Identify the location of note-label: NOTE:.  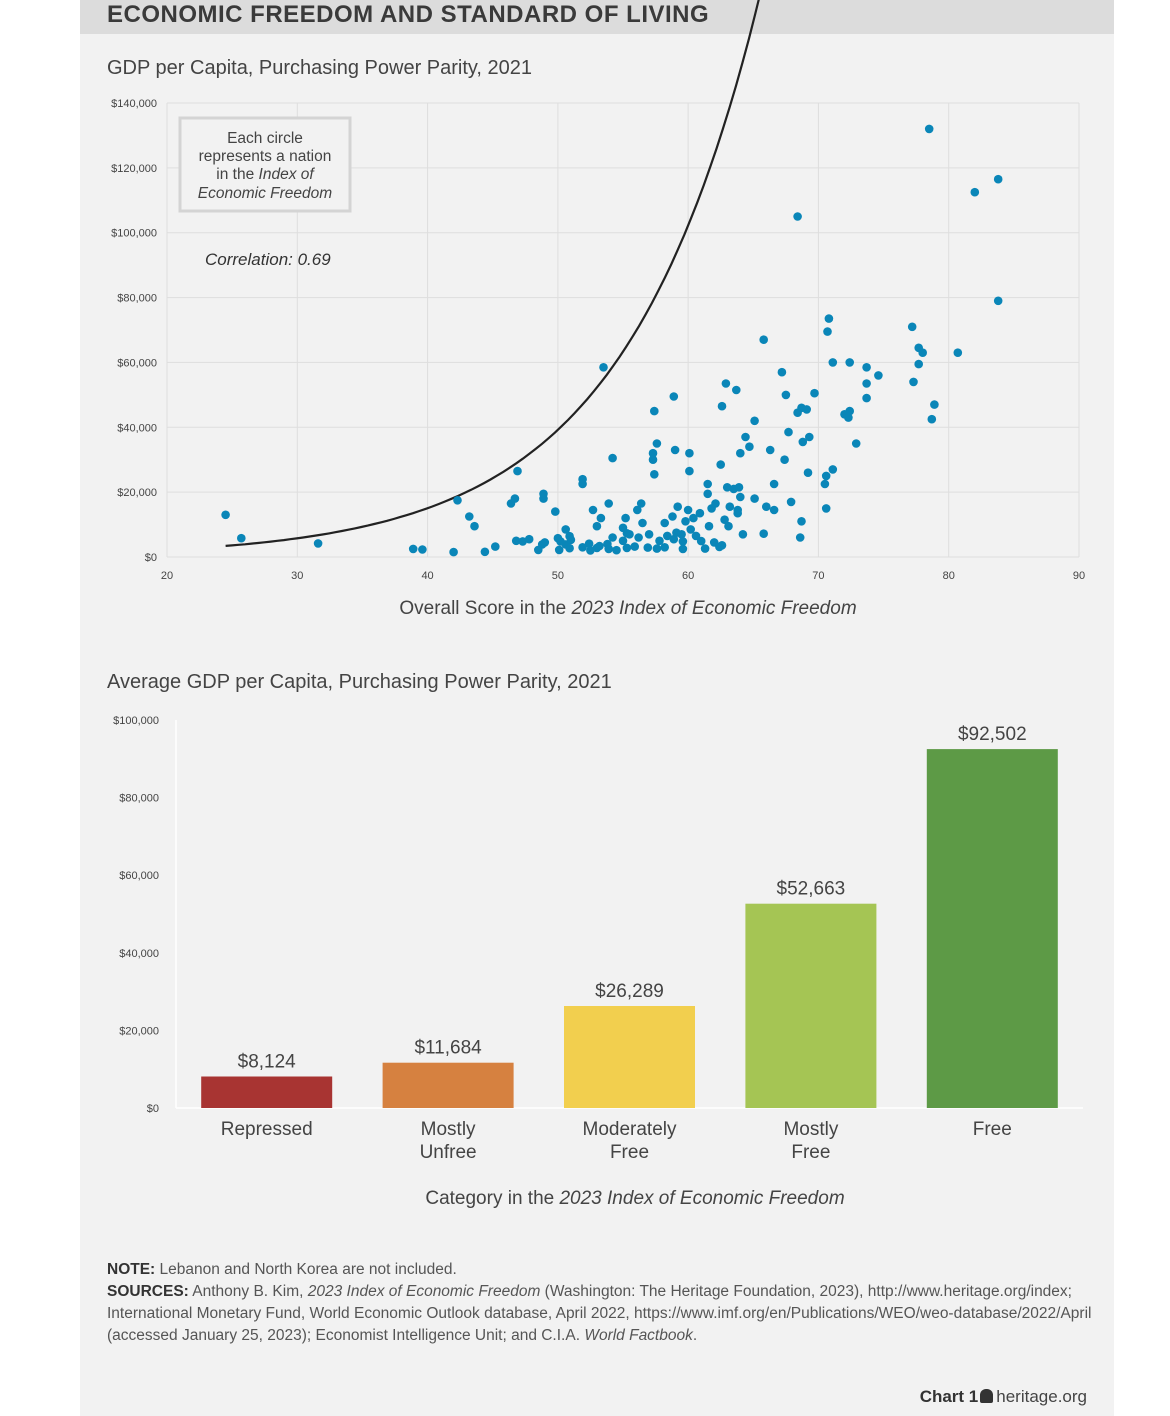
(131, 1269).